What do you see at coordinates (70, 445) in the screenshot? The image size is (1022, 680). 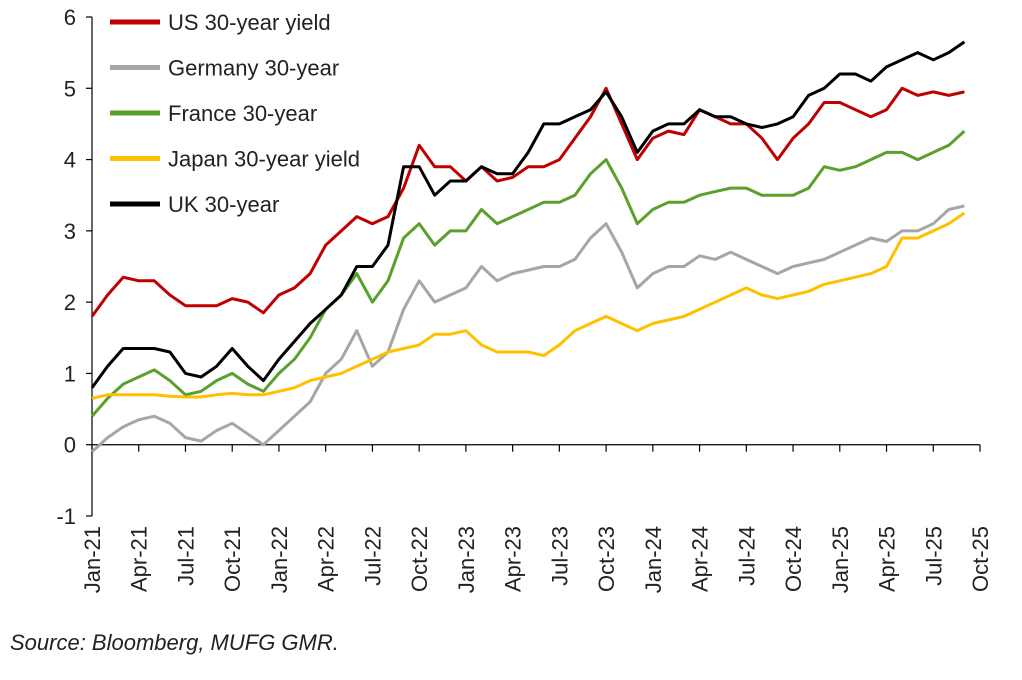 I see `y-tick-label: 0` at bounding box center [70, 445].